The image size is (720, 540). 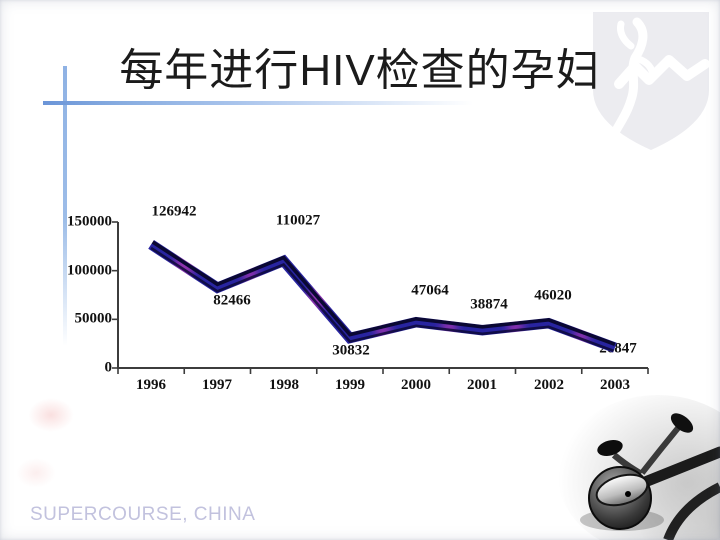 What do you see at coordinates (36, 473) in the screenshot?
I see `faint-pink-smudge` at bounding box center [36, 473].